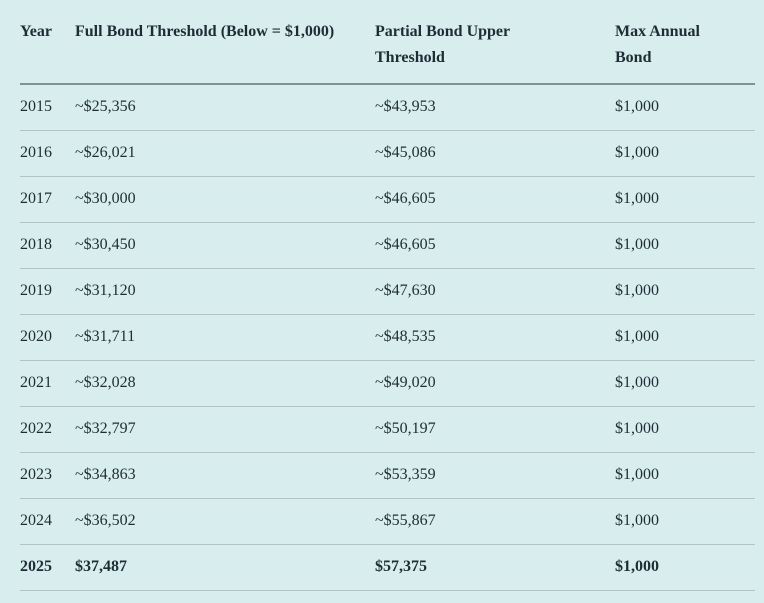  I want to click on column-header-partial-bond-upper-threshold-label: Partial Bond Upper Threshold, so click(442, 44).